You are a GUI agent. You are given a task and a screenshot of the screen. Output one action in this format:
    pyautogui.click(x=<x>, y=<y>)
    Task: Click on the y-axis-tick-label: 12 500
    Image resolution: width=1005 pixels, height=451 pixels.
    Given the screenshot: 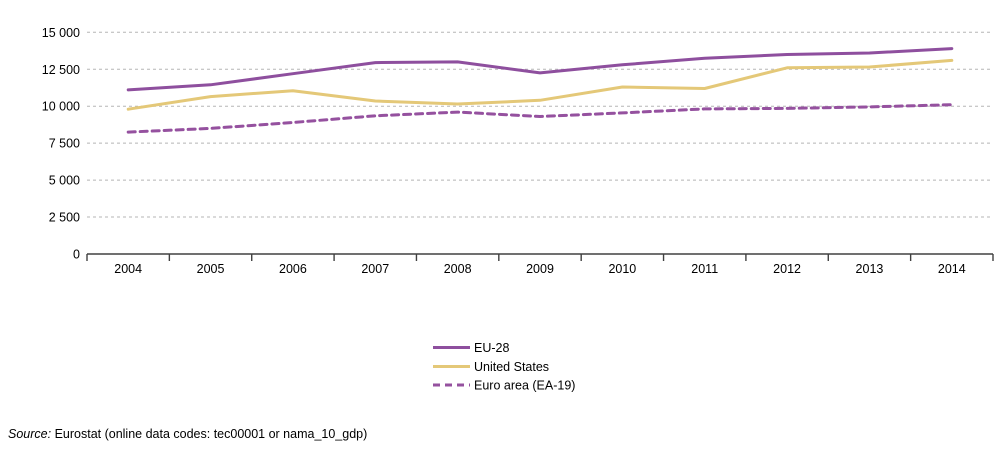 What is the action you would take?
    pyautogui.click(x=61, y=70)
    